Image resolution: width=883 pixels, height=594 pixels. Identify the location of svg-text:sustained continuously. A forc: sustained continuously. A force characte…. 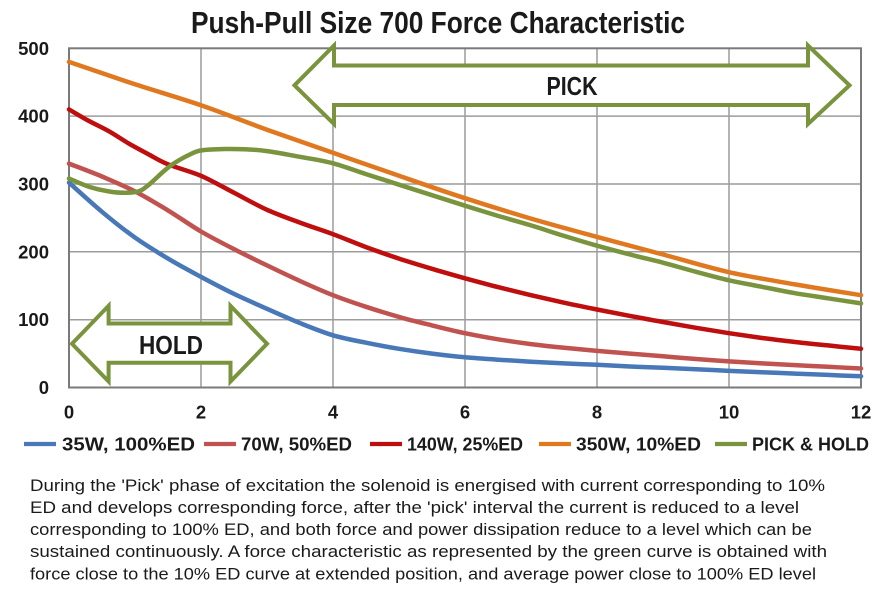
(428, 551).